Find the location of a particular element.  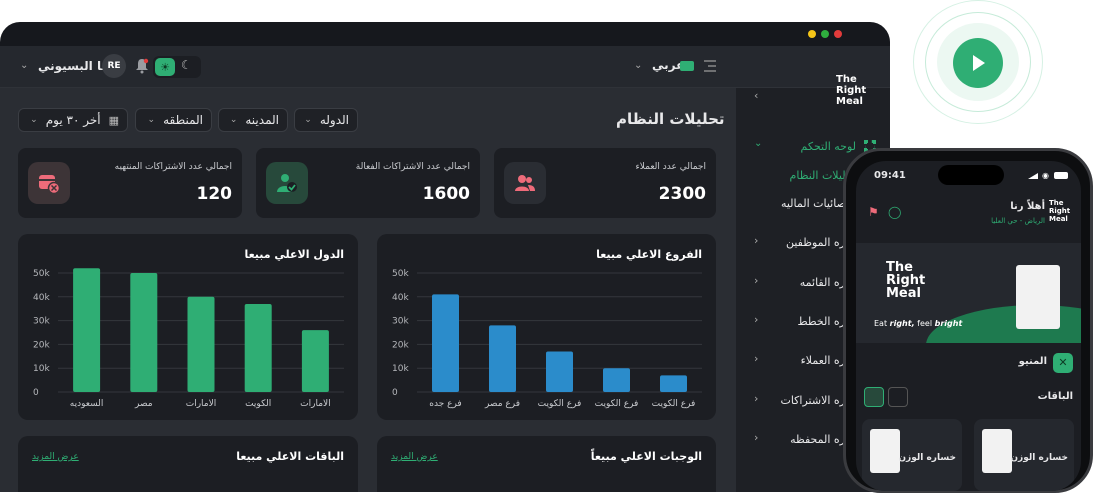

stat-value: 1600 is located at coordinates (446, 194).